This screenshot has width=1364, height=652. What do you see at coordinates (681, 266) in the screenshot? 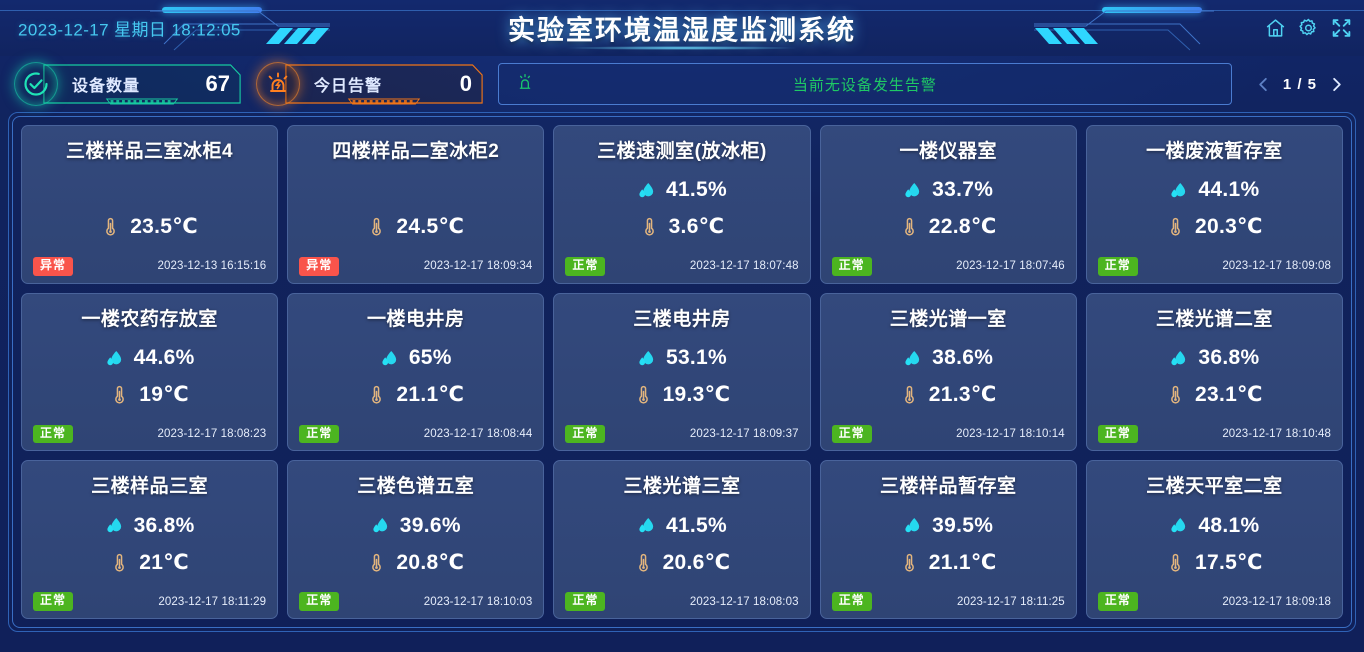
I see `device-card-footer: 正常 2023-12-17 18:07:48` at bounding box center [681, 266].